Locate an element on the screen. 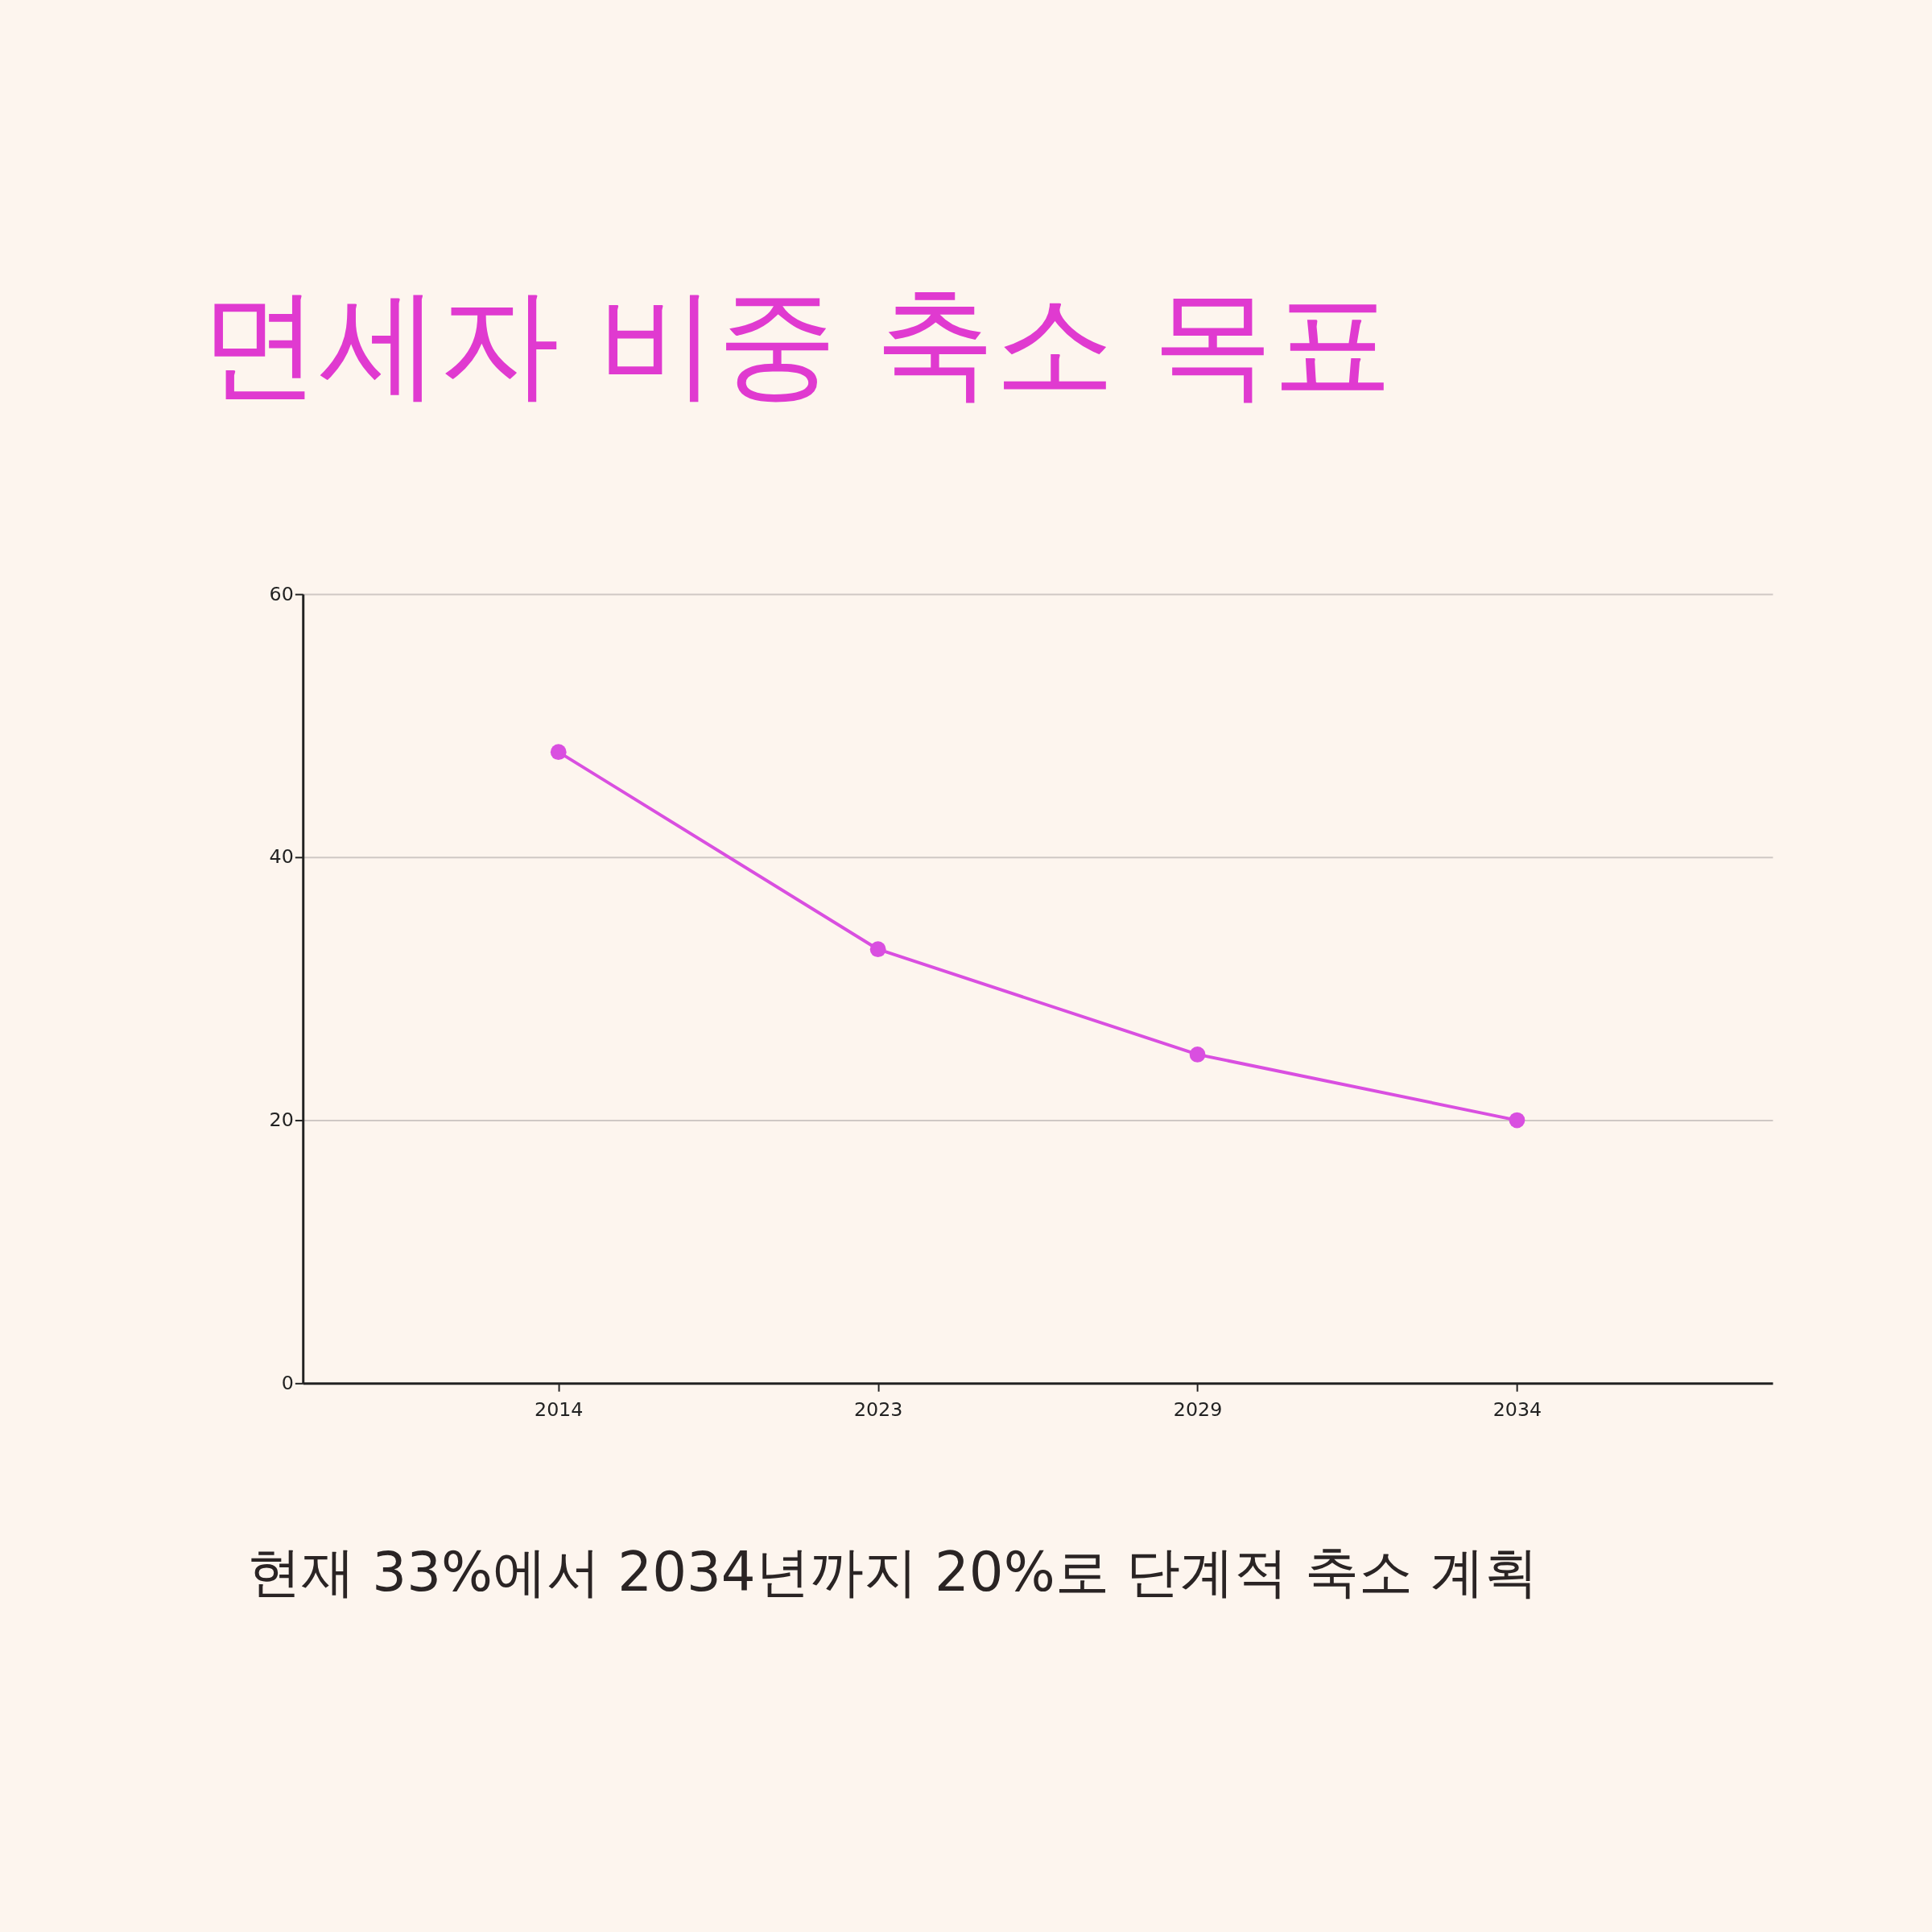 The height and width of the screenshot is (1932, 1932). y-tick-label: 0 is located at coordinates (287, 1382).